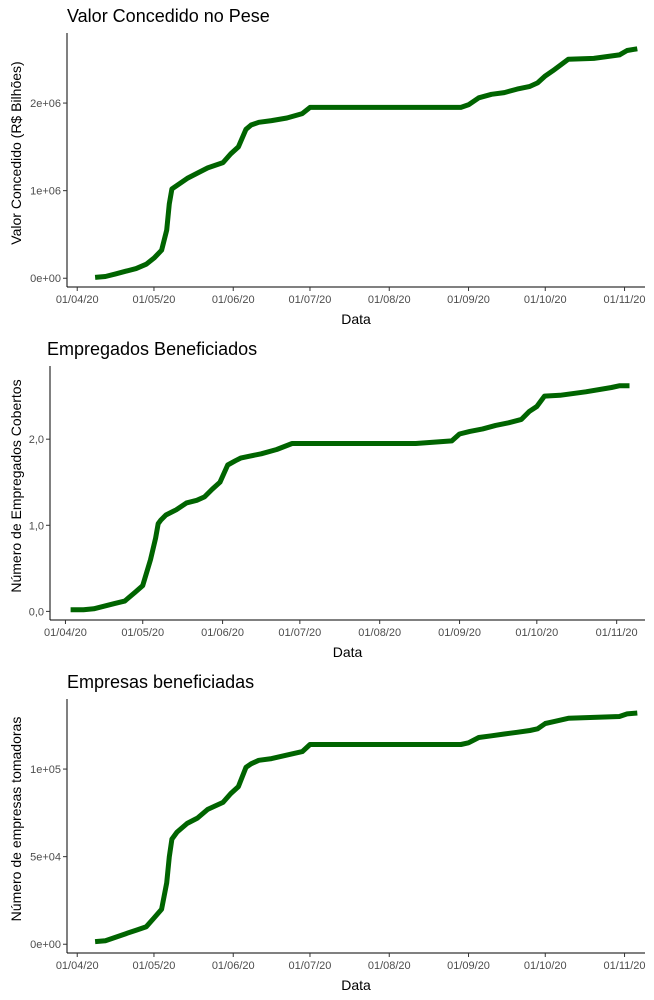 Image resolution: width=654 pixels, height=1000 pixels. Describe the element at coordinates (36, 440) in the screenshot. I see `y-tick-label: 2,0` at that location.